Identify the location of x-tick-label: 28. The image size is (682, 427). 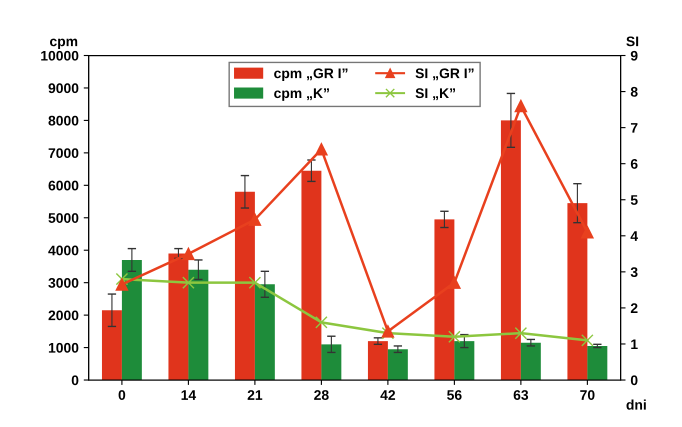
(321, 395).